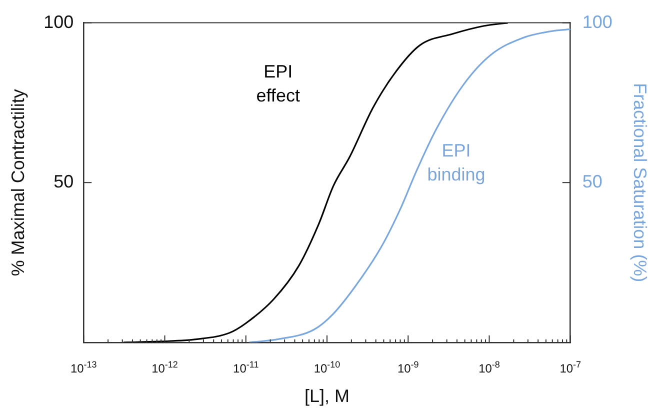 This screenshot has height=416, width=660. Describe the element at coordinates (597, 22) in the screenshot. I see `y2-tick-label: 100` at that location.